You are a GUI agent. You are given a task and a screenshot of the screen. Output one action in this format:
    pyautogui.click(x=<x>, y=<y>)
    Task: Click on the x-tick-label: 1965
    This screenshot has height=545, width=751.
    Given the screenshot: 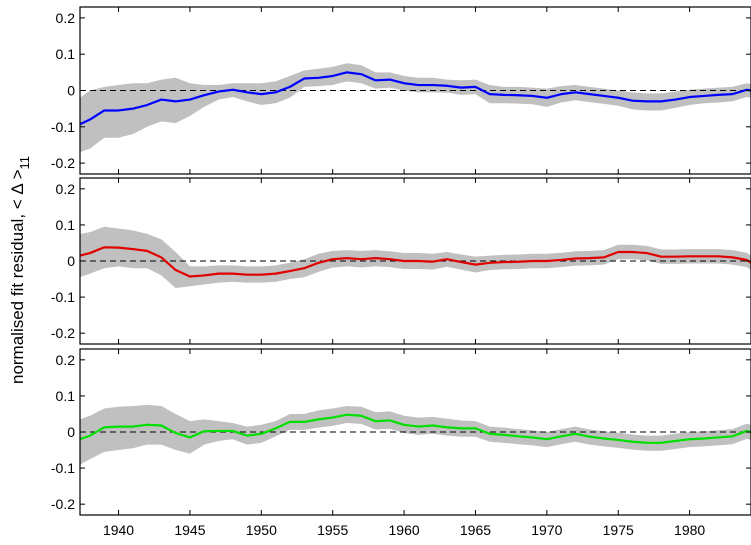 What is the action you would take?
    pyautogui.click(x=475, y=530)
    